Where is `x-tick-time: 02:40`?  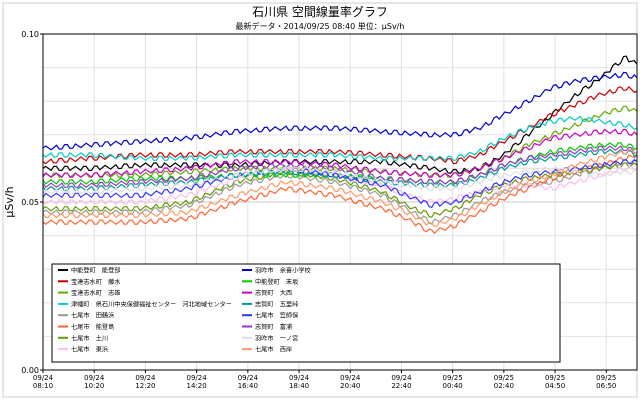
x-tick-time: 02:40 is located at coordinates (504, 386).